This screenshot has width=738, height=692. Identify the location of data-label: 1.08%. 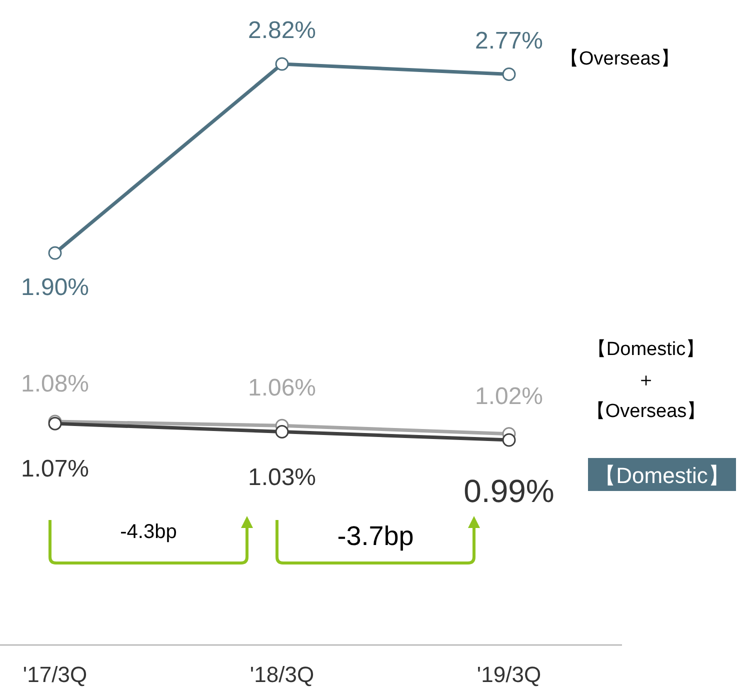
(55, 384).